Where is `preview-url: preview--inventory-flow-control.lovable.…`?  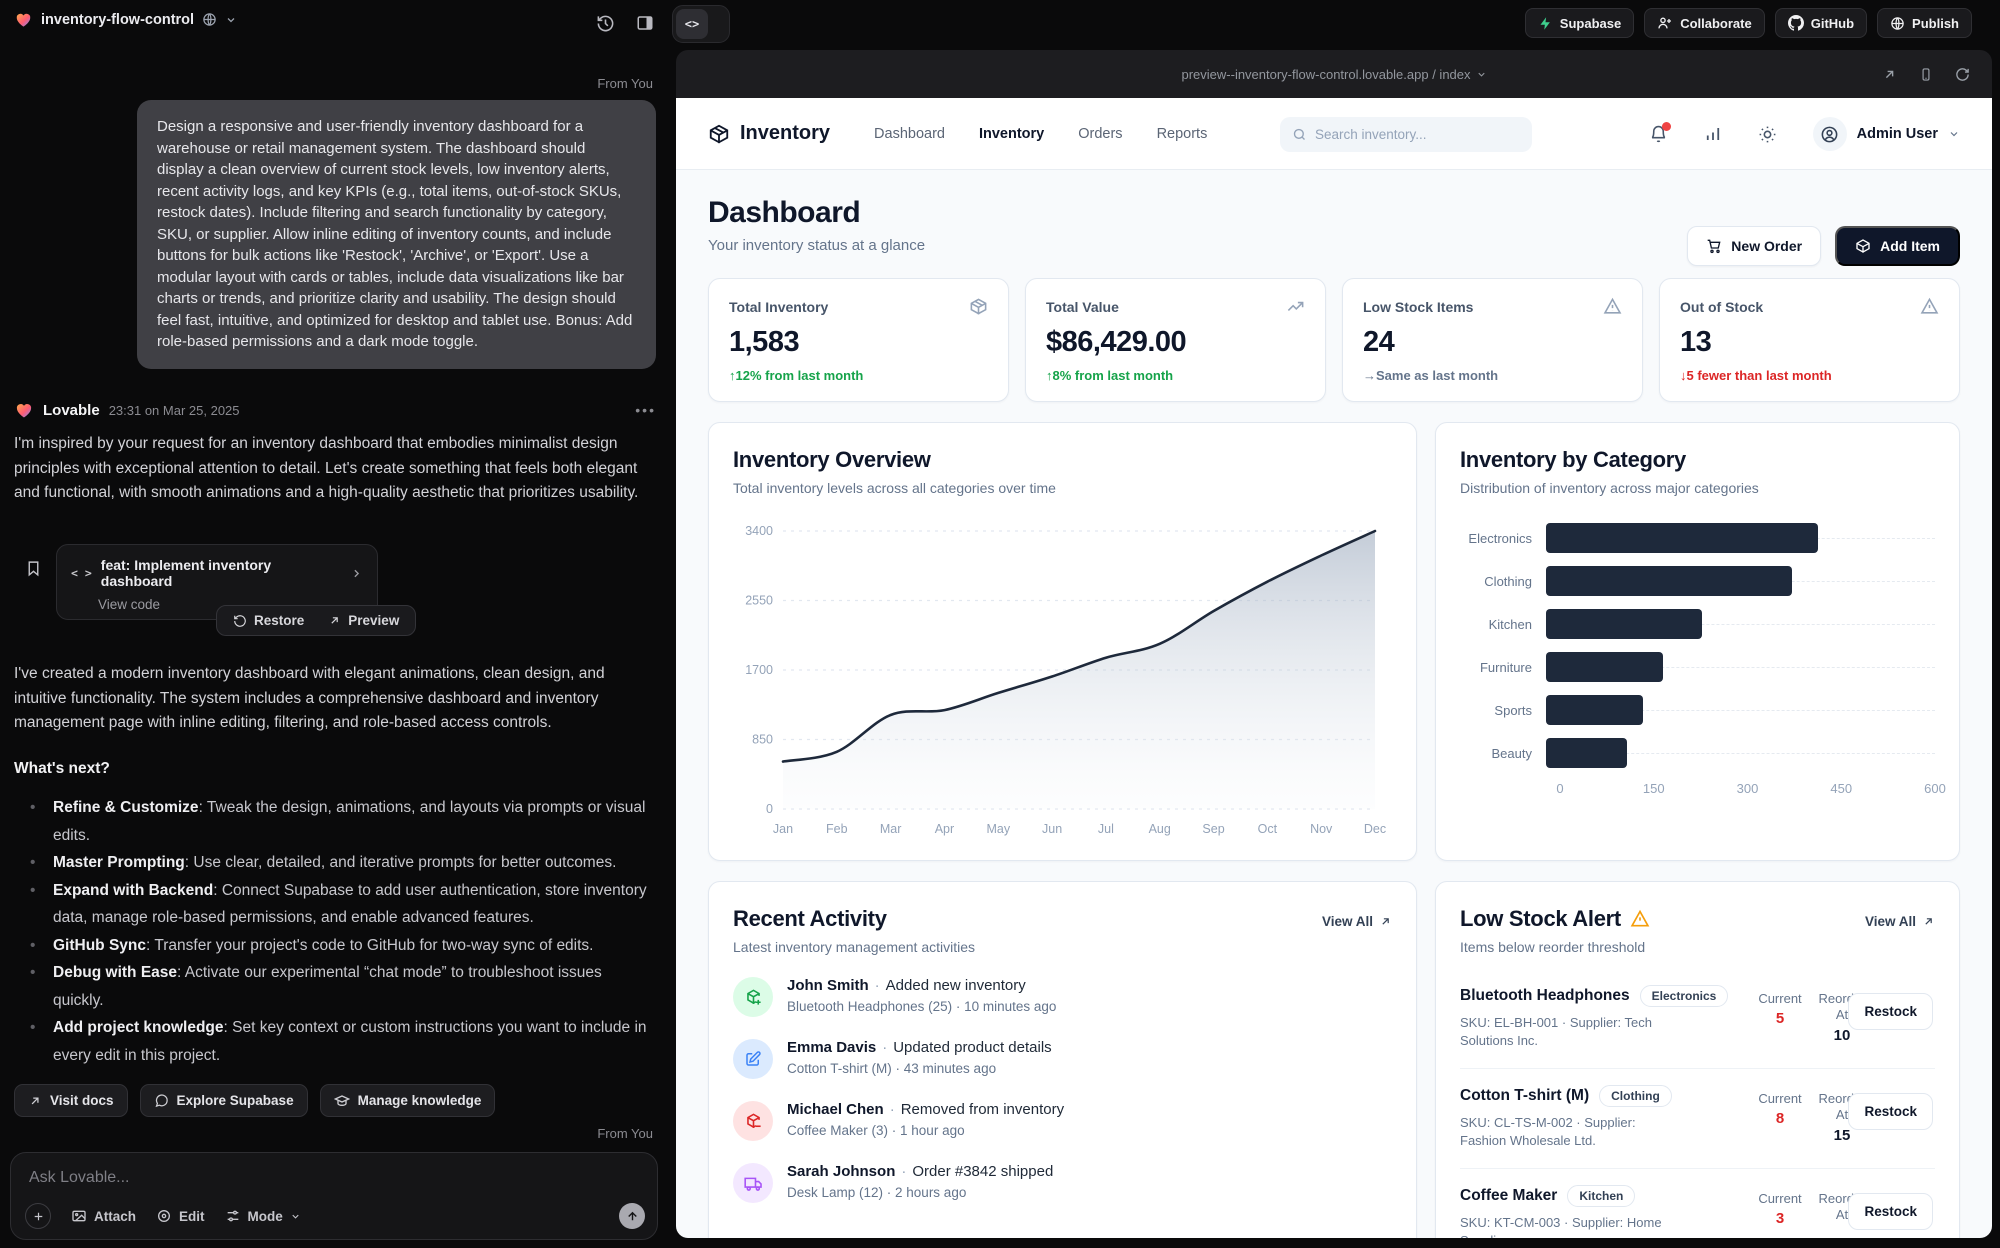 preview-url: preview--inventory-flow-control.lovable.… is located at coordinates (1326, 74).